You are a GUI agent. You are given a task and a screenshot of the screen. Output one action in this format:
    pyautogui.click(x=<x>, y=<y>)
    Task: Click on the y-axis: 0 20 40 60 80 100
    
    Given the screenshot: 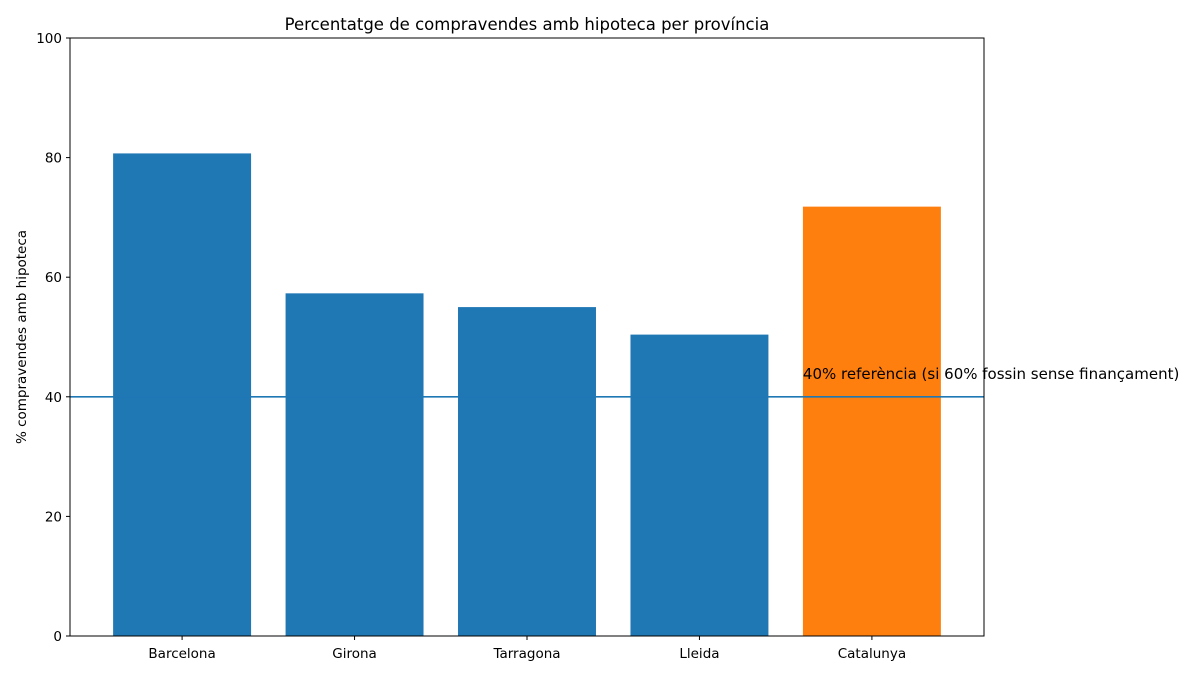 What is the action you would take?
    pyautogui.click(x=53, y=338)
    